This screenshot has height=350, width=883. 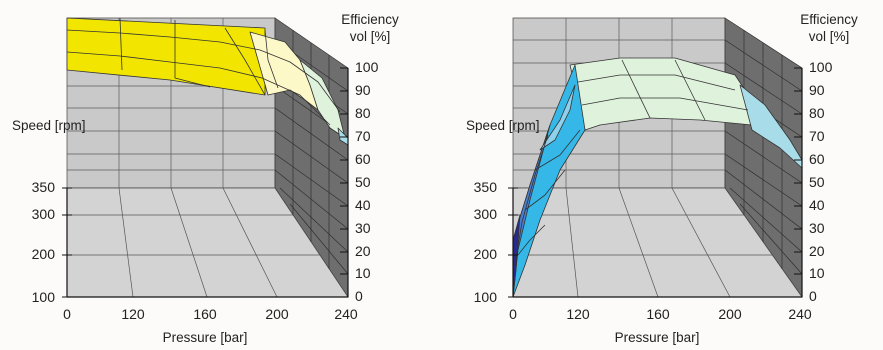 I want to click on right-z-tick-label: 100, so click(x=821, y=67).